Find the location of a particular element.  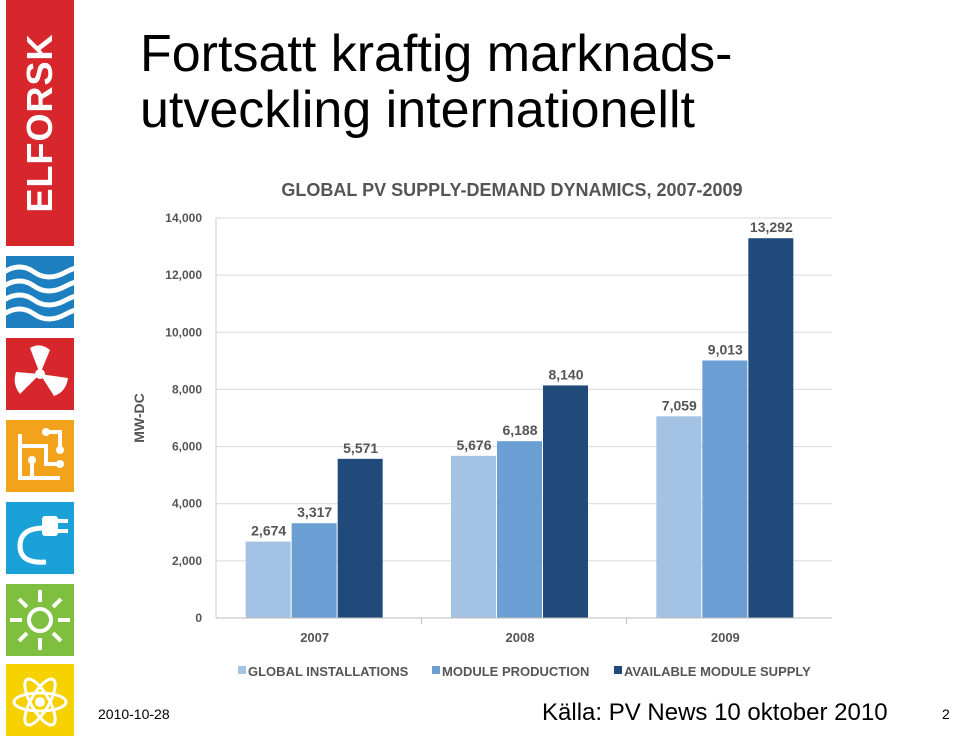

y-tick-label: 0 is located at coordinates (198, 618).